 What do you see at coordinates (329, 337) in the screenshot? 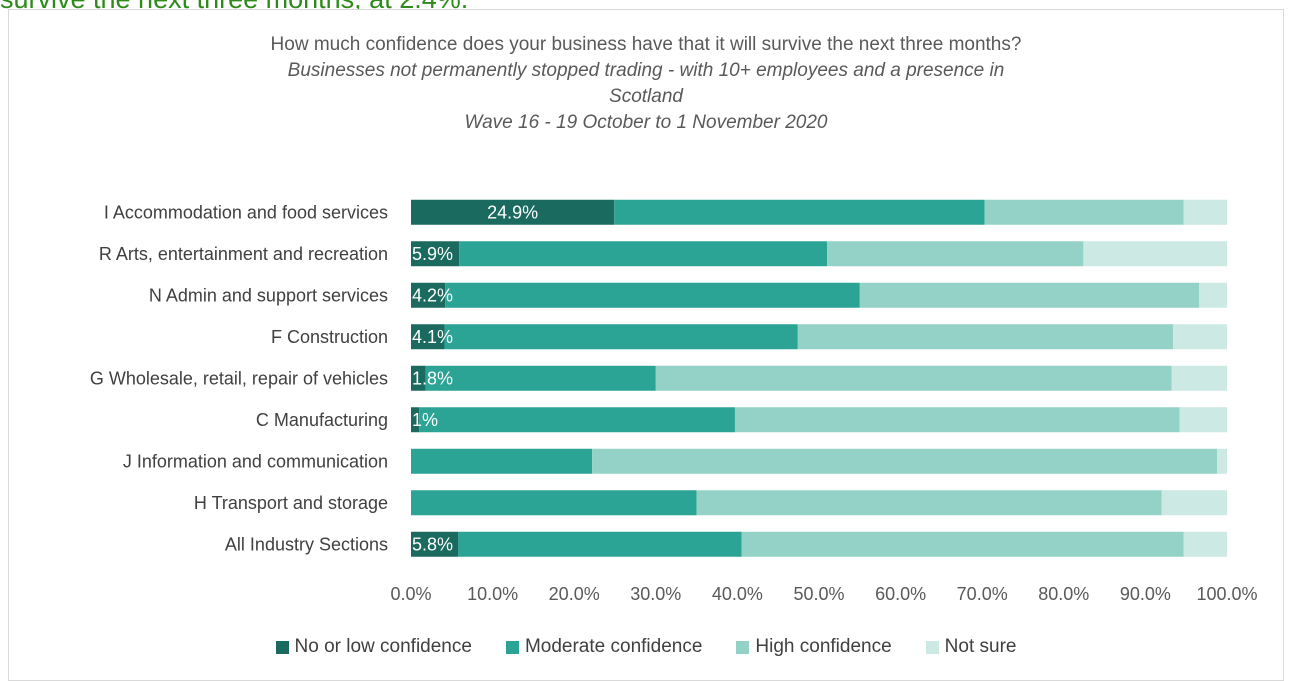
I see `category-label: F Construction` at bounding box center [329, 337].